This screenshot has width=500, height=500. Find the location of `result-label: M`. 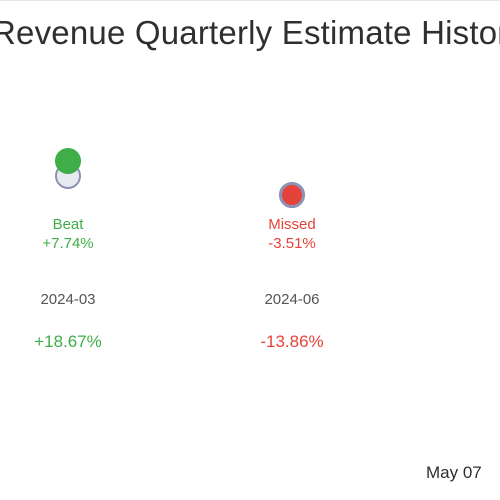

result-label: M is located at coordinates (468, 224).